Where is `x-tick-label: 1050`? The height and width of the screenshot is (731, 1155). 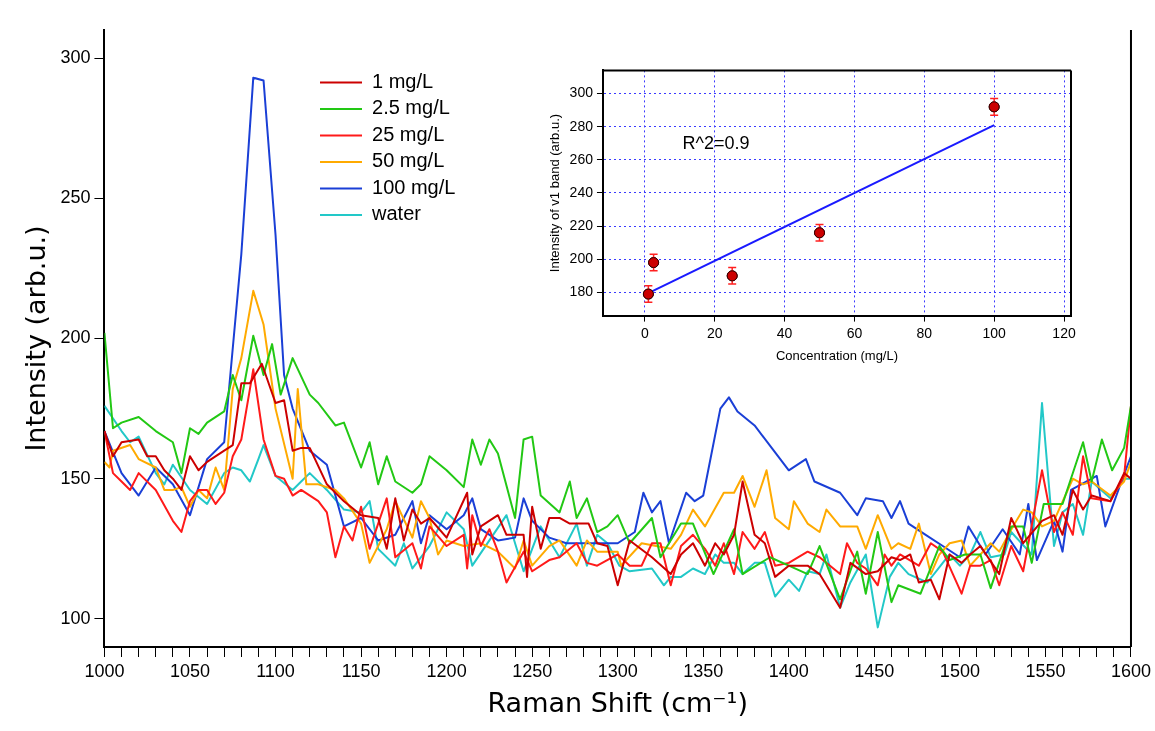 x-tick-label: 1050 is located at coordinates (189, 670).